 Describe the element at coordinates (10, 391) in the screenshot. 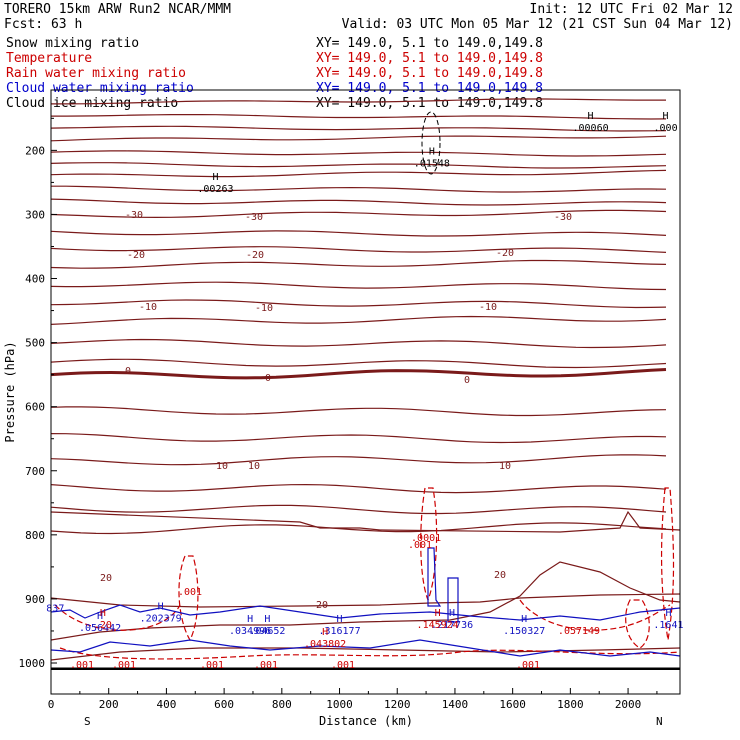

I see `y-axis-label: Pressure (hPa)` at that location.